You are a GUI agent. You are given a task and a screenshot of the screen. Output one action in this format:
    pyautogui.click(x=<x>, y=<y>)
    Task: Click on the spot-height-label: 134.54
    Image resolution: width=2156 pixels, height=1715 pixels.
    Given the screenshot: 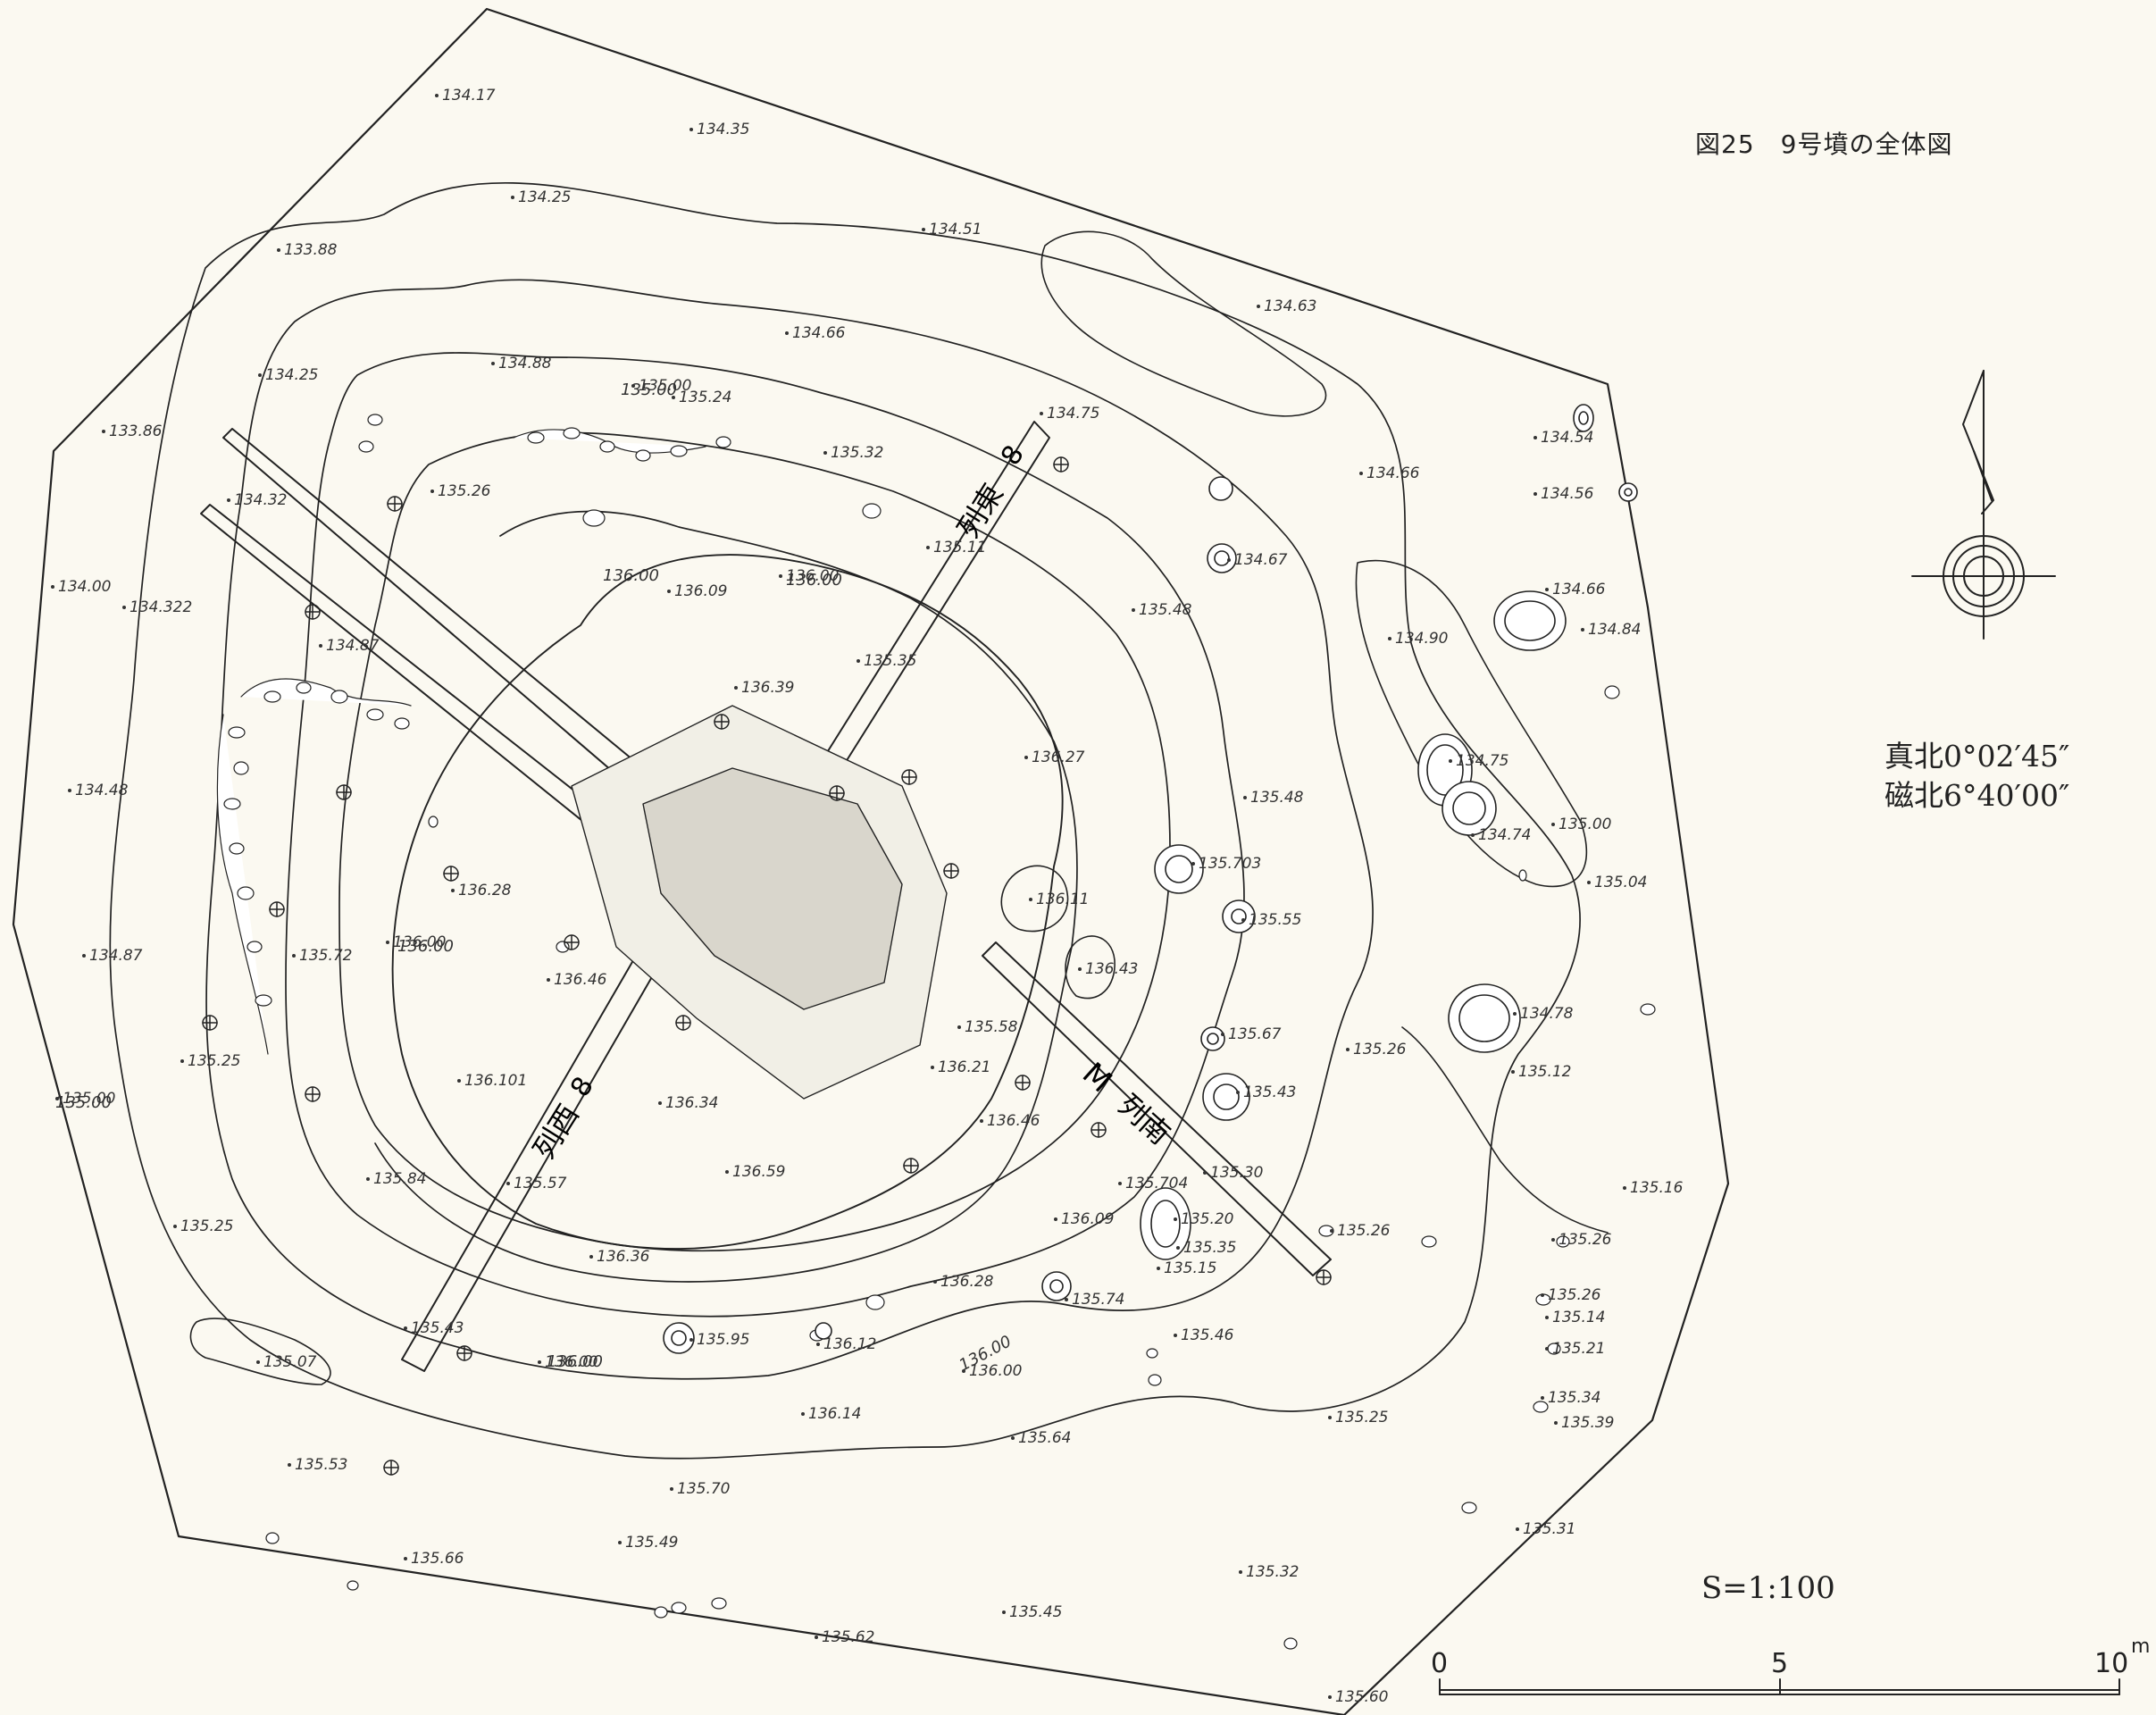 What is the action you would take?
    pyautogui.click(x=1567, y=438)
    